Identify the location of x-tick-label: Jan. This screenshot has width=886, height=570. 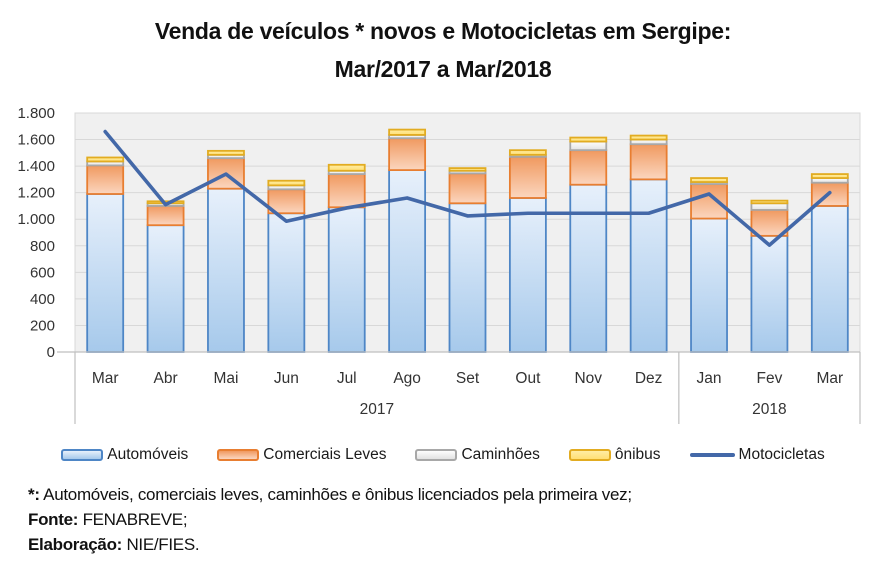
(709, 378).